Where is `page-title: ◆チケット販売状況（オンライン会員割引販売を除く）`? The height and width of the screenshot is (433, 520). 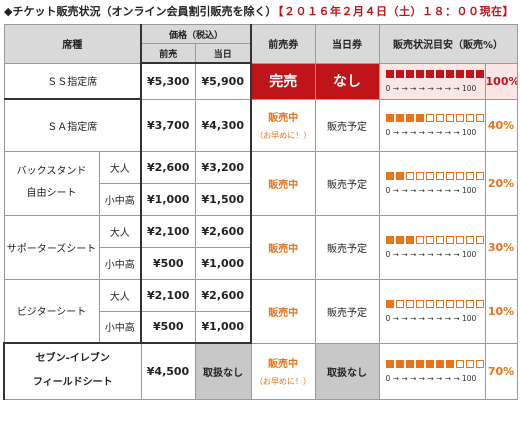 page-title: ◆チケット販売状況（オンライン会員割引販売を除く） is located at coordinates (140, 11).